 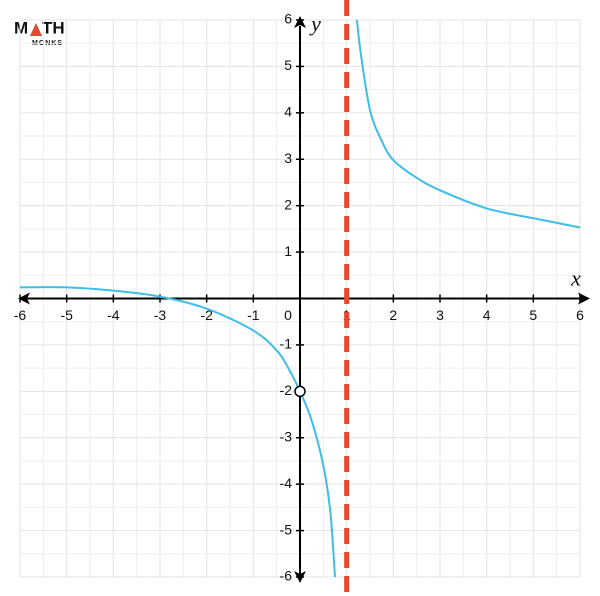 What do you see at coordinates (393, 315) in the screenshot?
I see `x-tick-label: 2` at bounding box center [393, 315].